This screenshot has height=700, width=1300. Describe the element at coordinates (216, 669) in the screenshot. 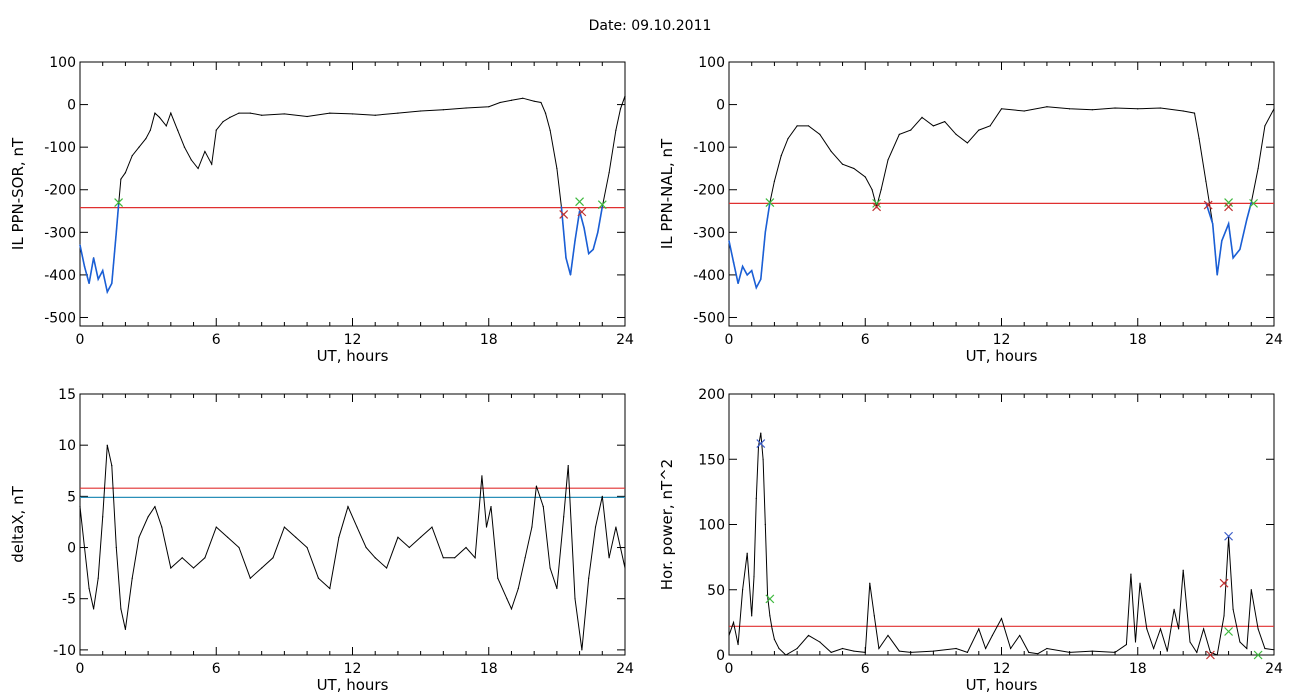

I see `x-tick-label: 6` at that location.